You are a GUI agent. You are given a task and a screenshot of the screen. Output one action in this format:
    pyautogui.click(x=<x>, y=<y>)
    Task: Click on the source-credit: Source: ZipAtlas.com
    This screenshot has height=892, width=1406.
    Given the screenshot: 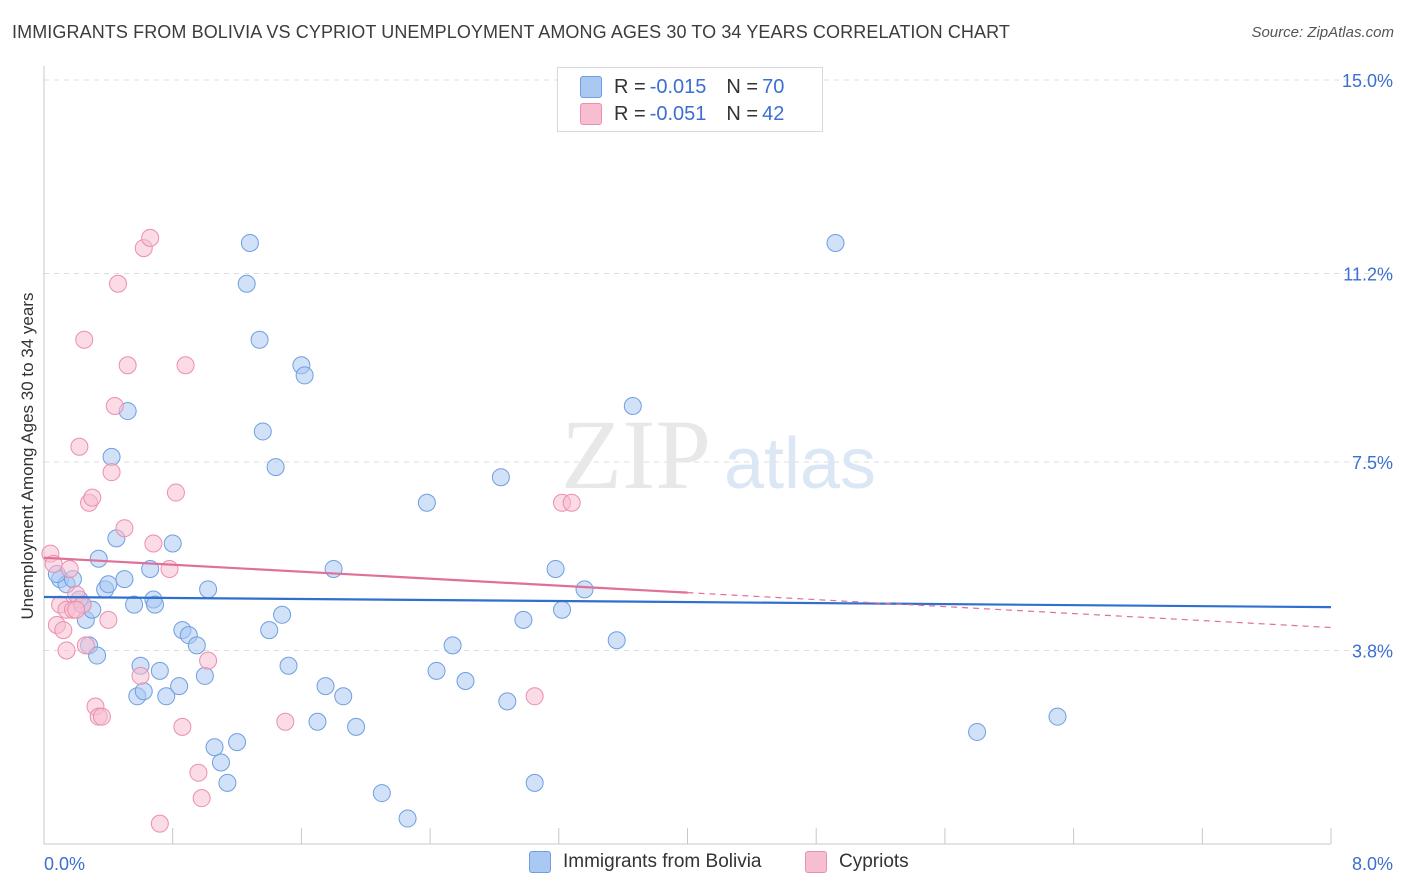 What is the action you would take?
    pyautogui.click(x=1322, y=32)
    